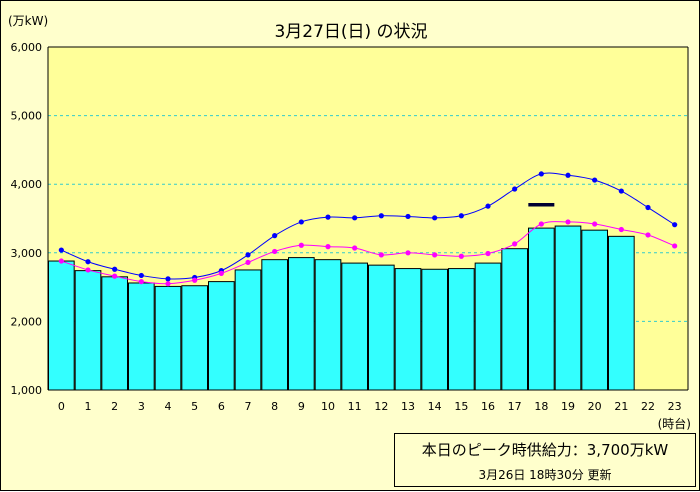 This screenshot has width=700, height=492. I want to click on y-tick-label: 5,000, so click(27, 116).